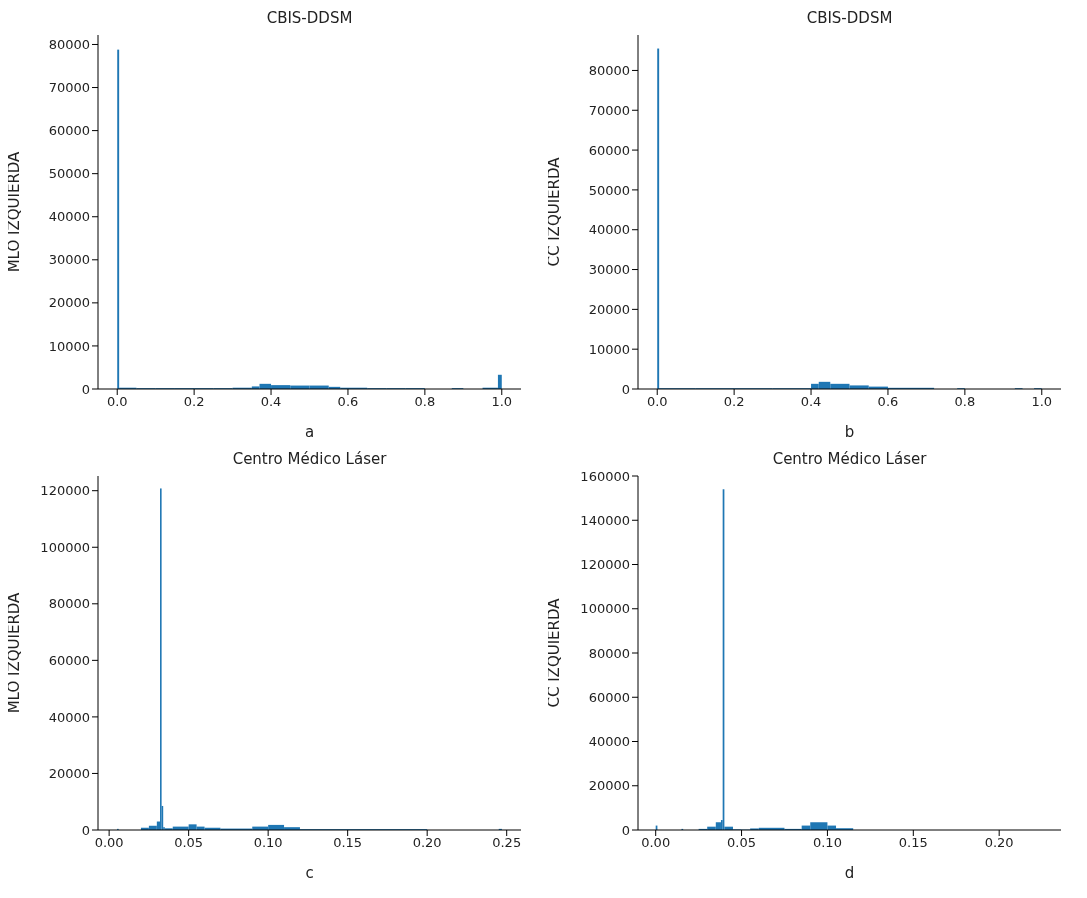  What do you see at coordinates (309, 873) in the screenshot?
I see `x-axis-title: c` at bounding box center [309, 873].